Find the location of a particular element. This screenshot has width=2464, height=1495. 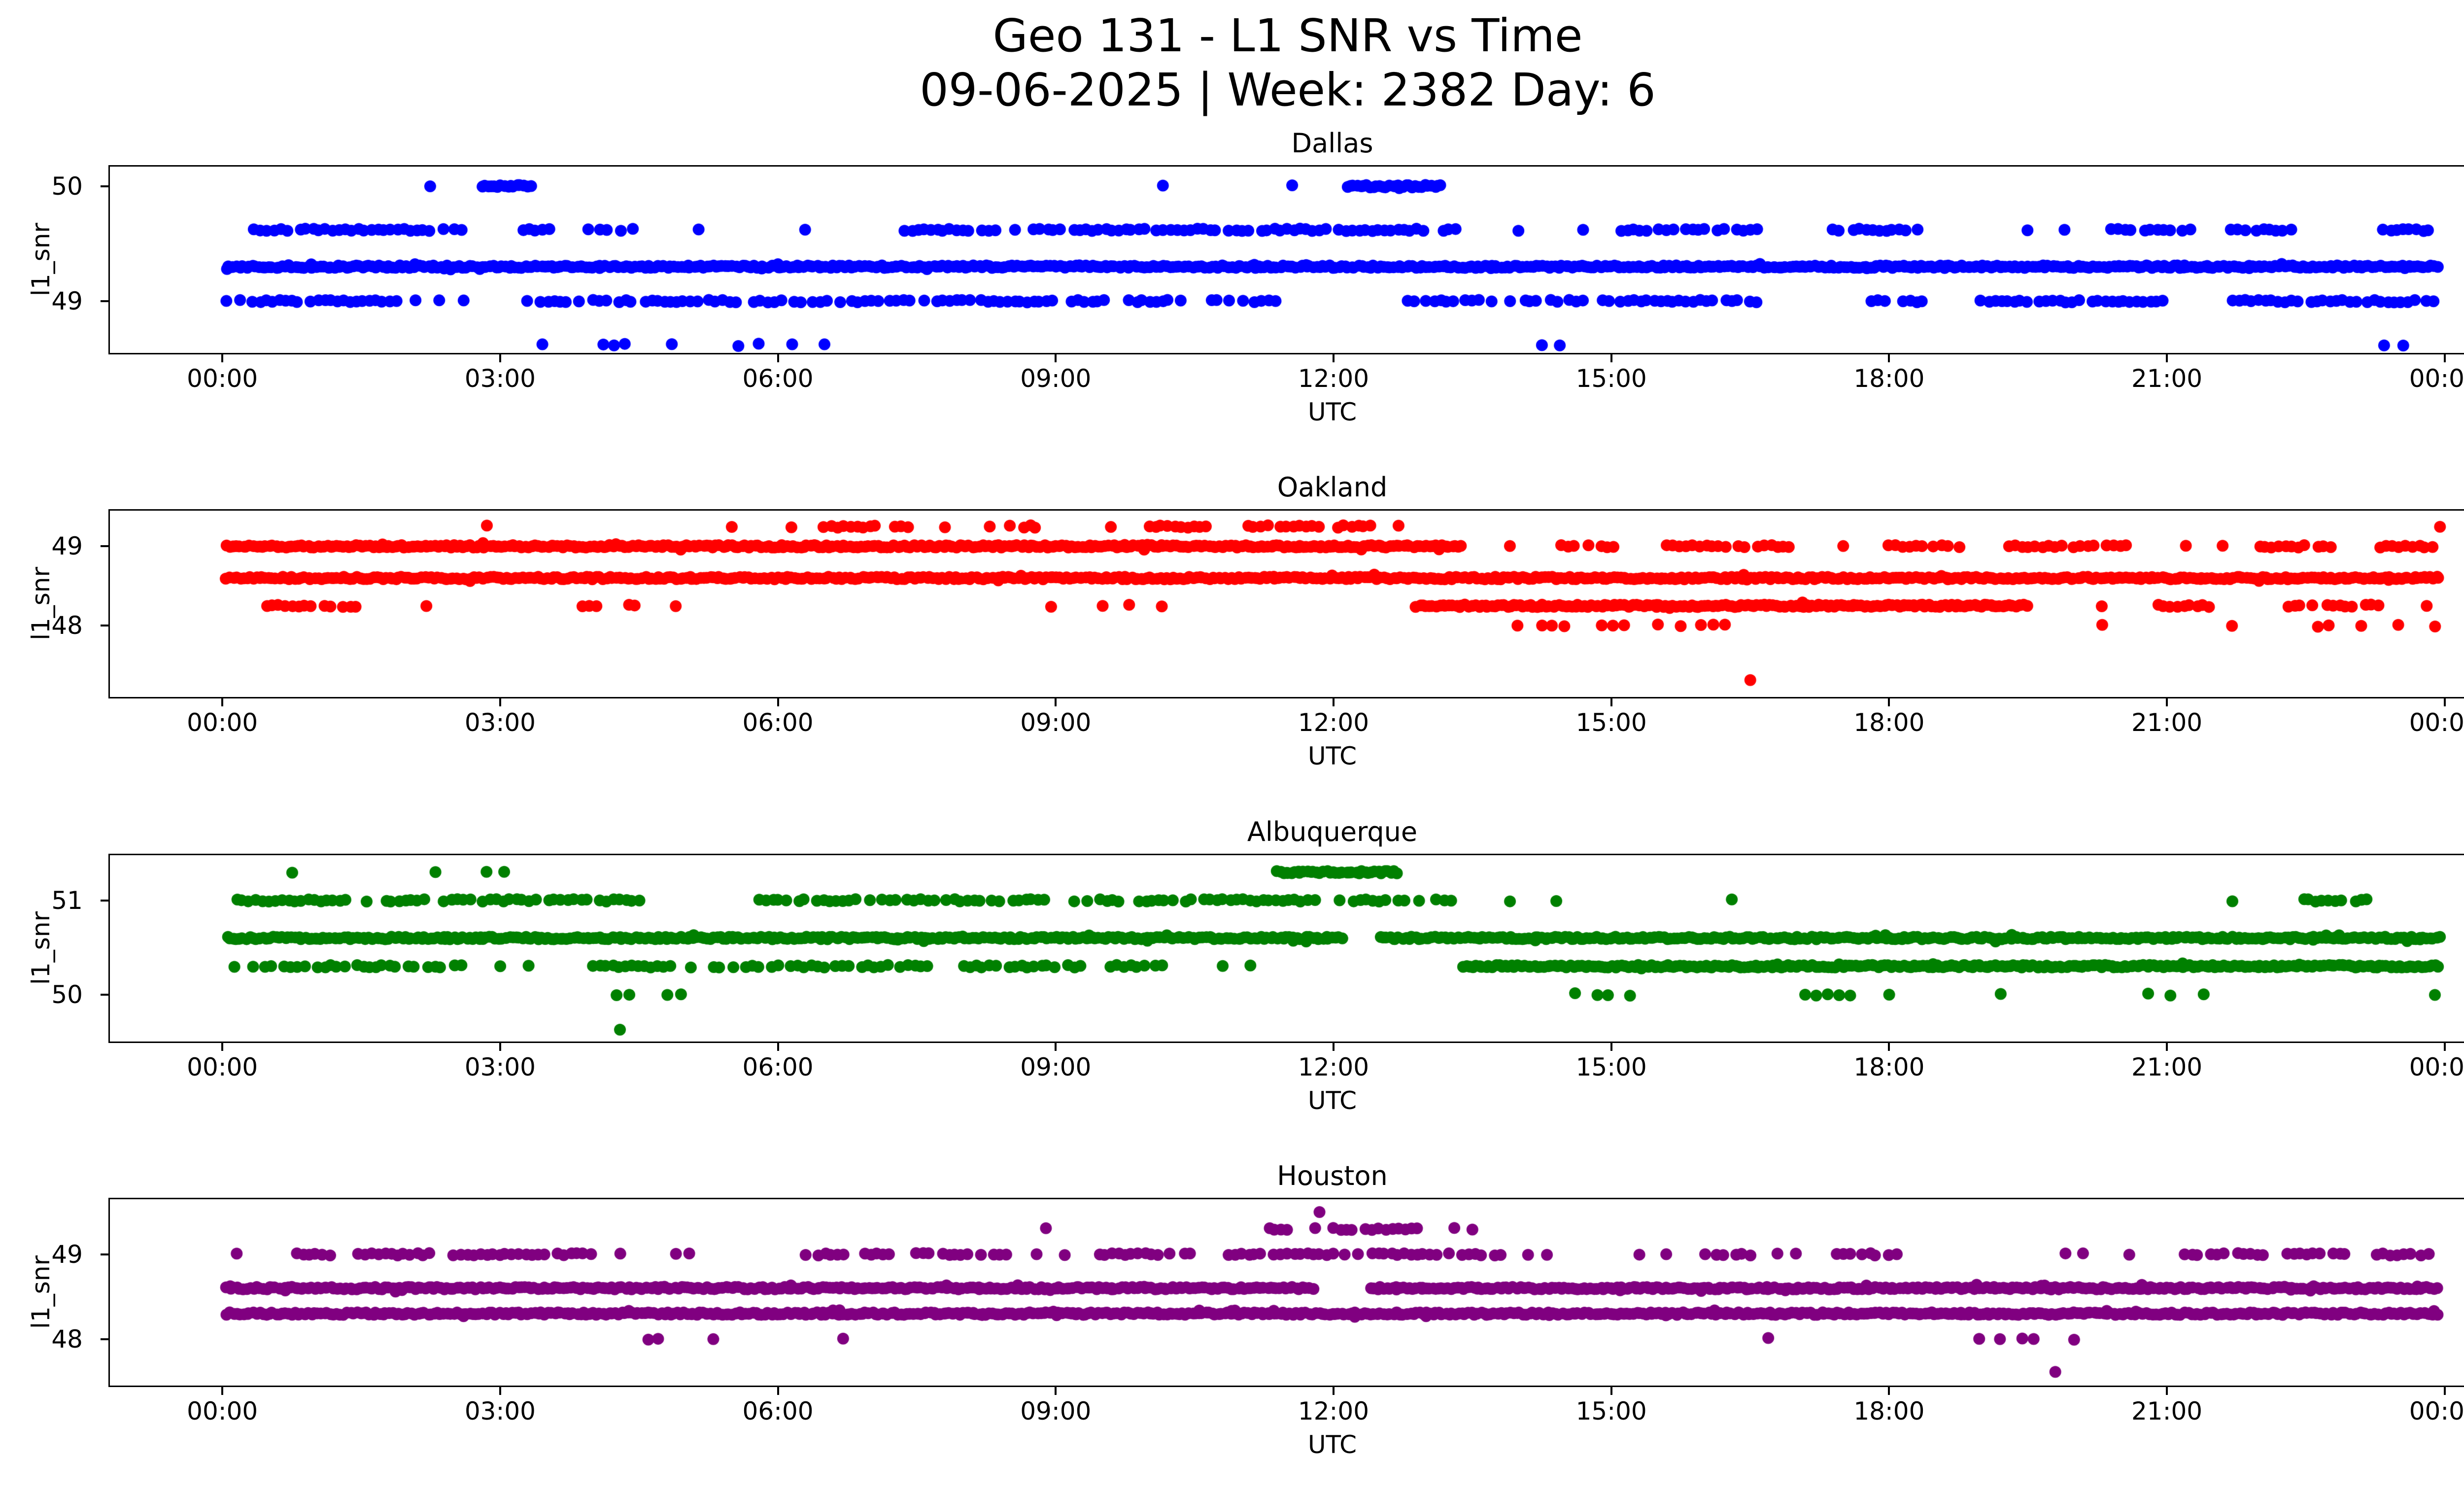

subplot-title: Oakland is located at coordinates (1332, 487).